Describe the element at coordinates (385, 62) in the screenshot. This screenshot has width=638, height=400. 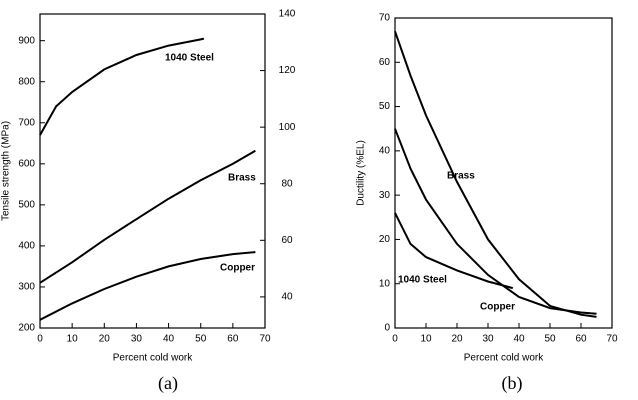
I see `y-tick-label: 60` at that location.